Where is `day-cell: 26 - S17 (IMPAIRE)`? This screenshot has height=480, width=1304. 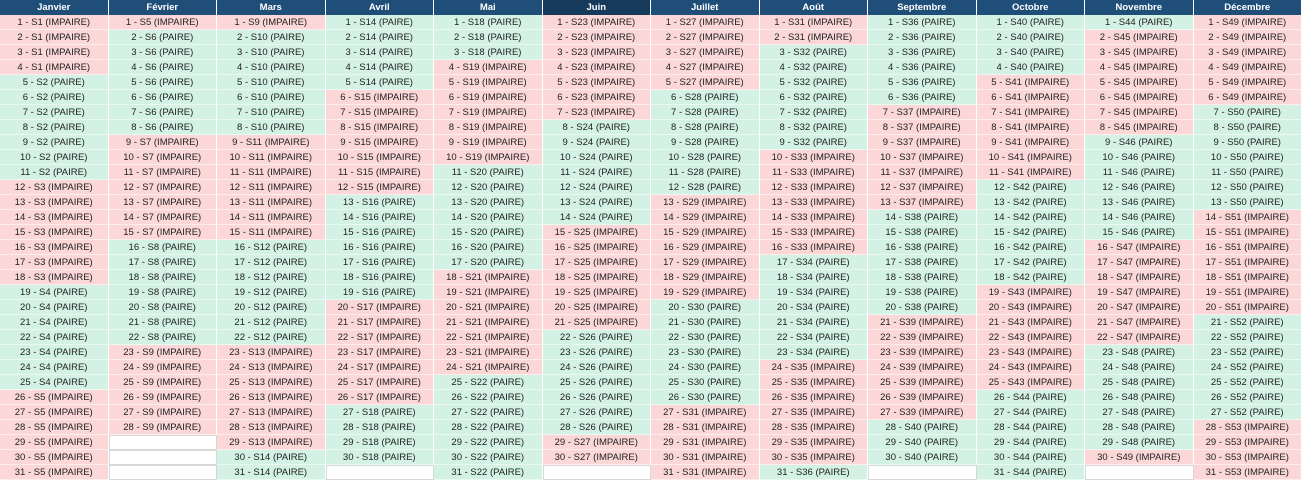
day-cell: 26 - S17 (IMPAIRE) is located at coordinates (379, 397).